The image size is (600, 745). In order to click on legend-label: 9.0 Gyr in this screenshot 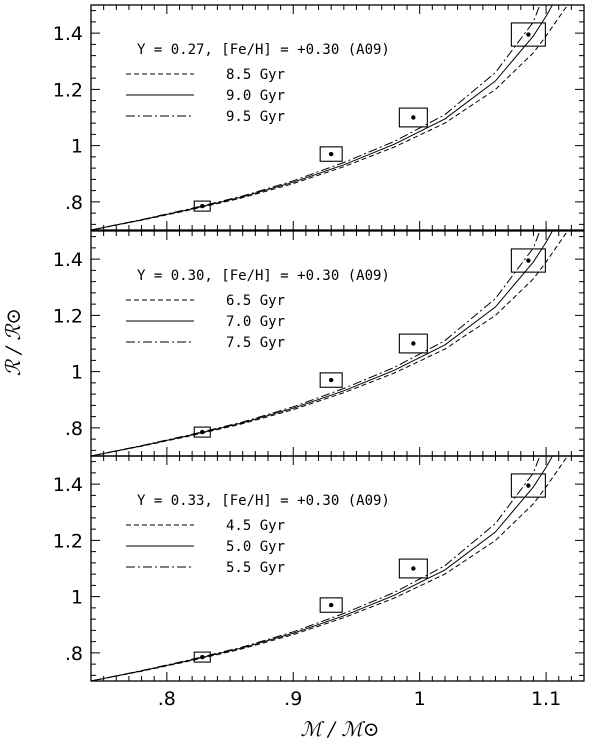, I will do `click(255, 96)`.